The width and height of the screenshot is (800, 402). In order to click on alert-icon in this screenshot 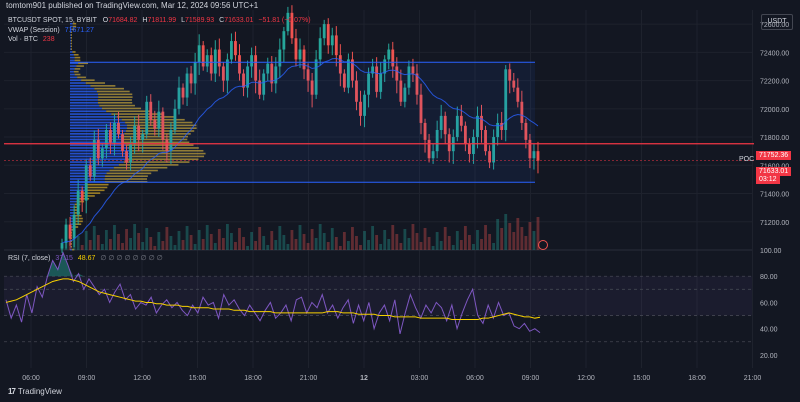, I will do `click(543, 245)`.